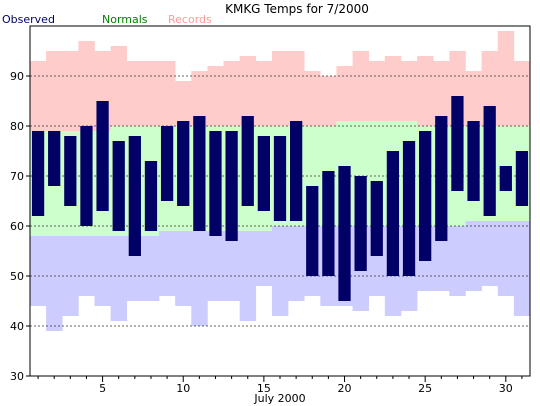  Describe the element at coordinates (125, 19) in the screenshot. I see `legend-normals: Normals` at that location.